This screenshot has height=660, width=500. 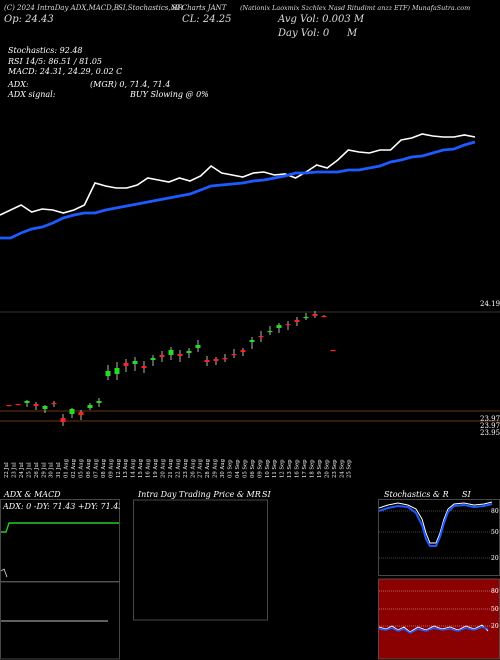 What do you see at coordinates (466, 494) in the screenshot?
I see `stoch-panel-title2: SI` at bounding box center [466, 494].